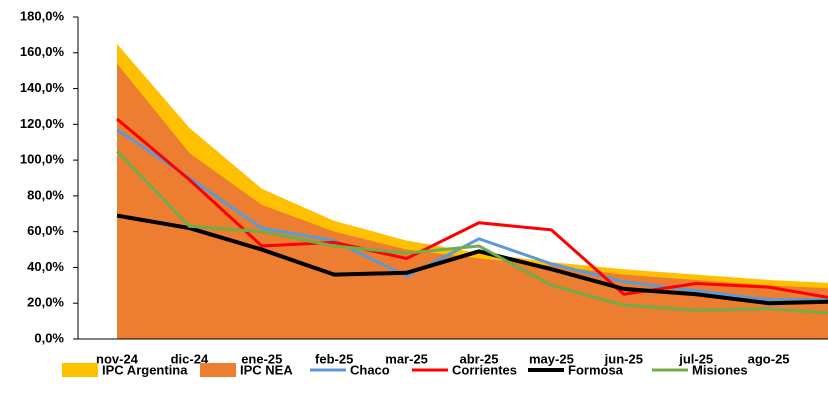  I want to click on x-tick-label: abr-25, so click(478, 358).